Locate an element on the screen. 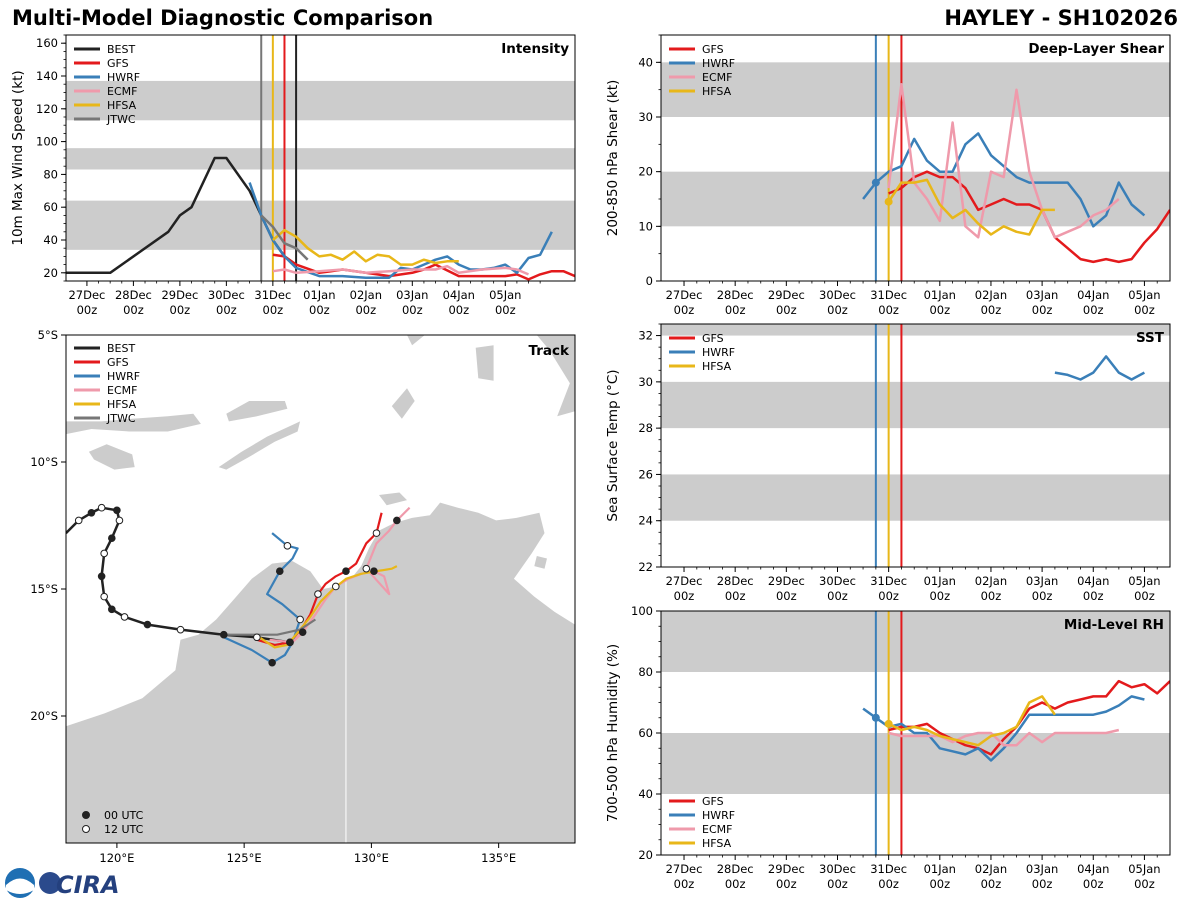  y-tick-label: 40 is located at coordinates (645, 62).